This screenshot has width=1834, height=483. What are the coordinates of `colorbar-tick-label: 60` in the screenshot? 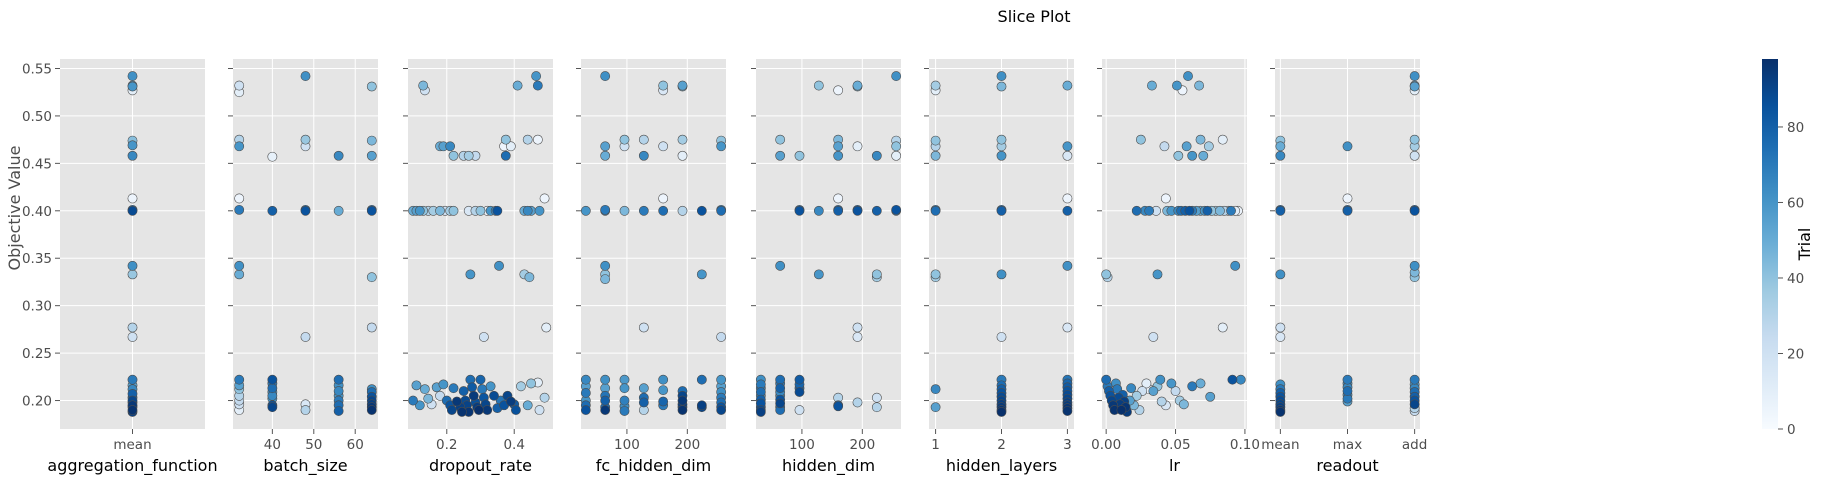 It's located at (1795, 203).